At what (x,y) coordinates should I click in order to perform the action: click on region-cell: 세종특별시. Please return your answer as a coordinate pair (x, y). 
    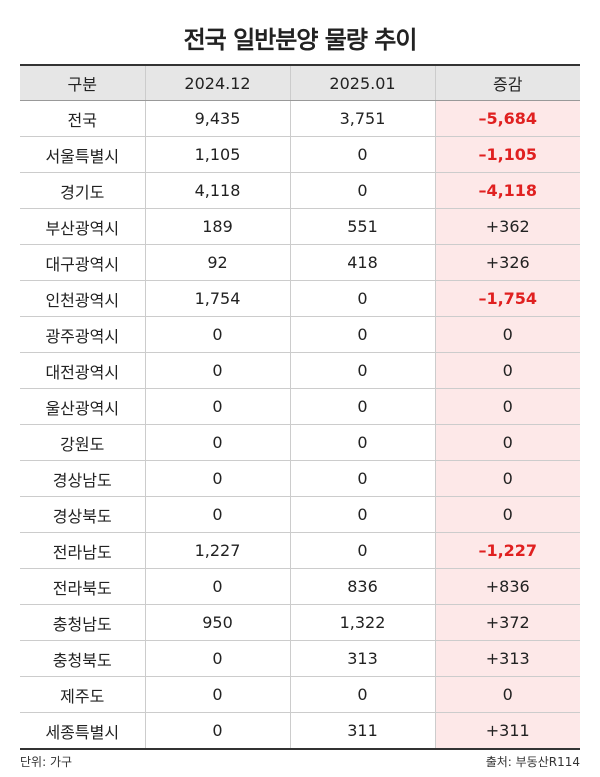
    Looking at the image, I should click on (82, 731).